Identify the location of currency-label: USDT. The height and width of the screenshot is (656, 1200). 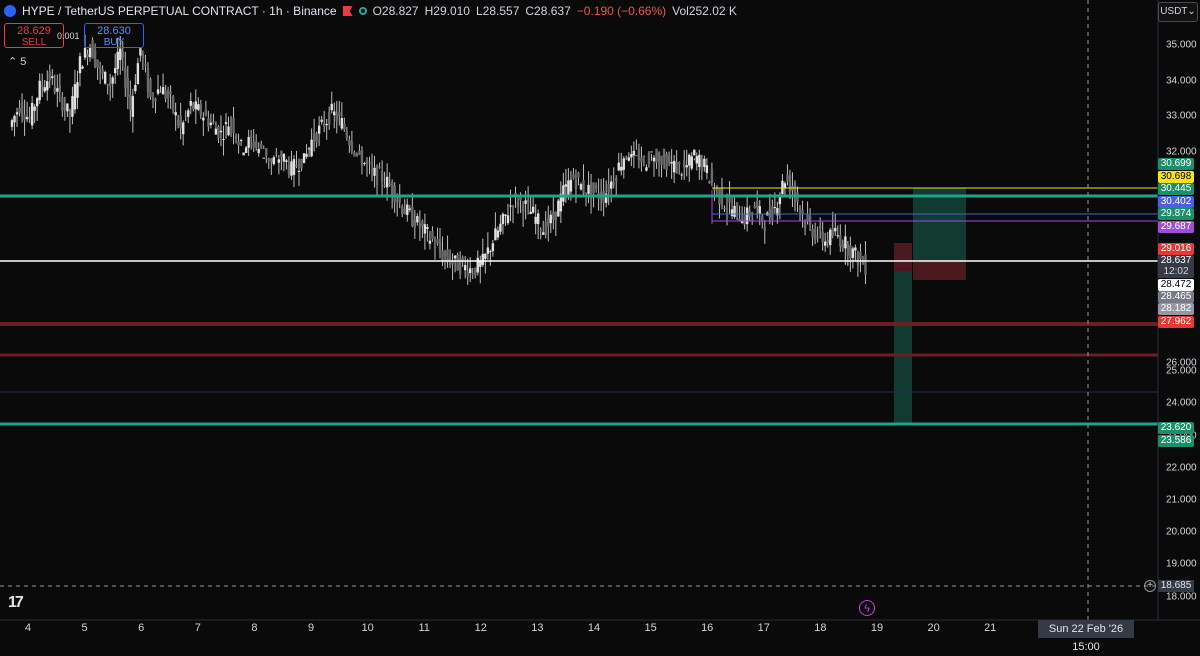
(1174, 11).